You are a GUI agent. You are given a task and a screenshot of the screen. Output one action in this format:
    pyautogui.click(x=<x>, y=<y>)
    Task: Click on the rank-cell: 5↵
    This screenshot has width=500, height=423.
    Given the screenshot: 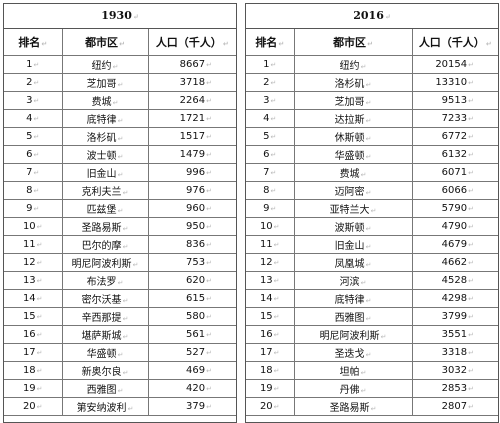 What is the action you would take?
    pyautogui.click(x=33, y=136)
    